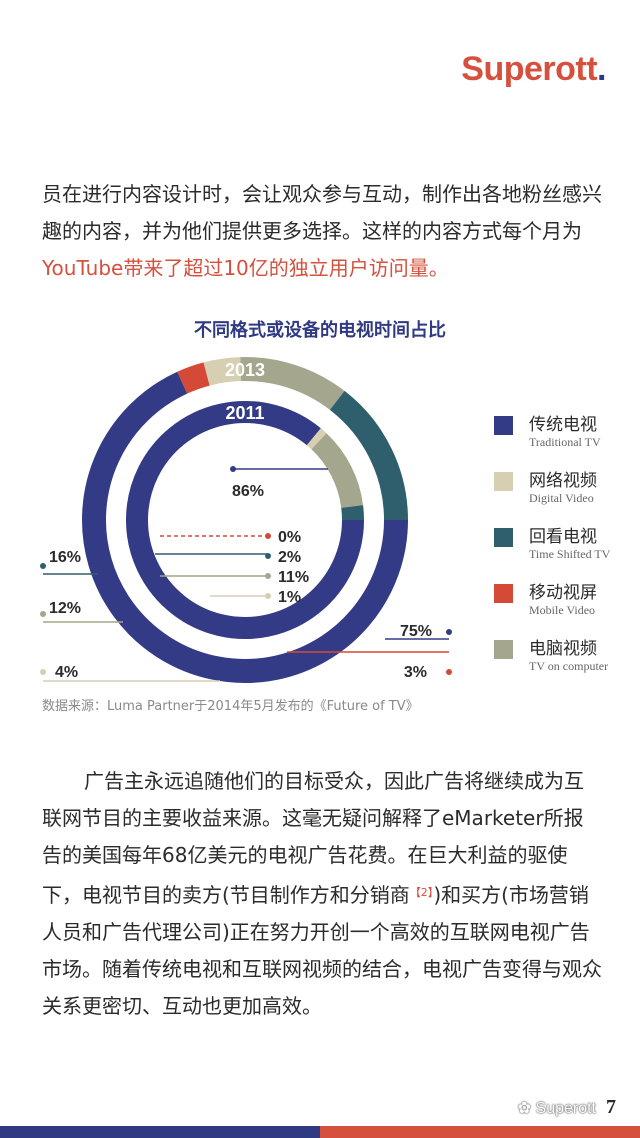 Image resolution: width=640 pixels, height=1138 pixels. I want to click on data-label: 16%, so click(65, 557).